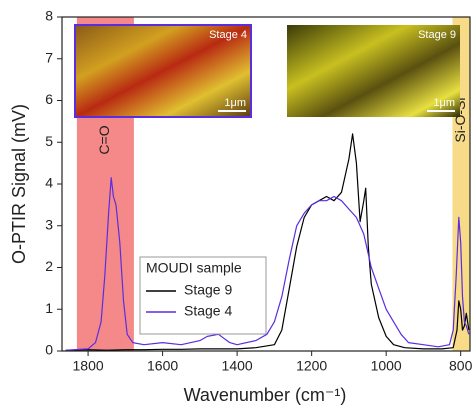 Image resolution: width=476 pixels, height=414 pixels. Describe the element at coordinates (162, 366) in the screenshot. I see `x-tick-label: 1600` at that location.